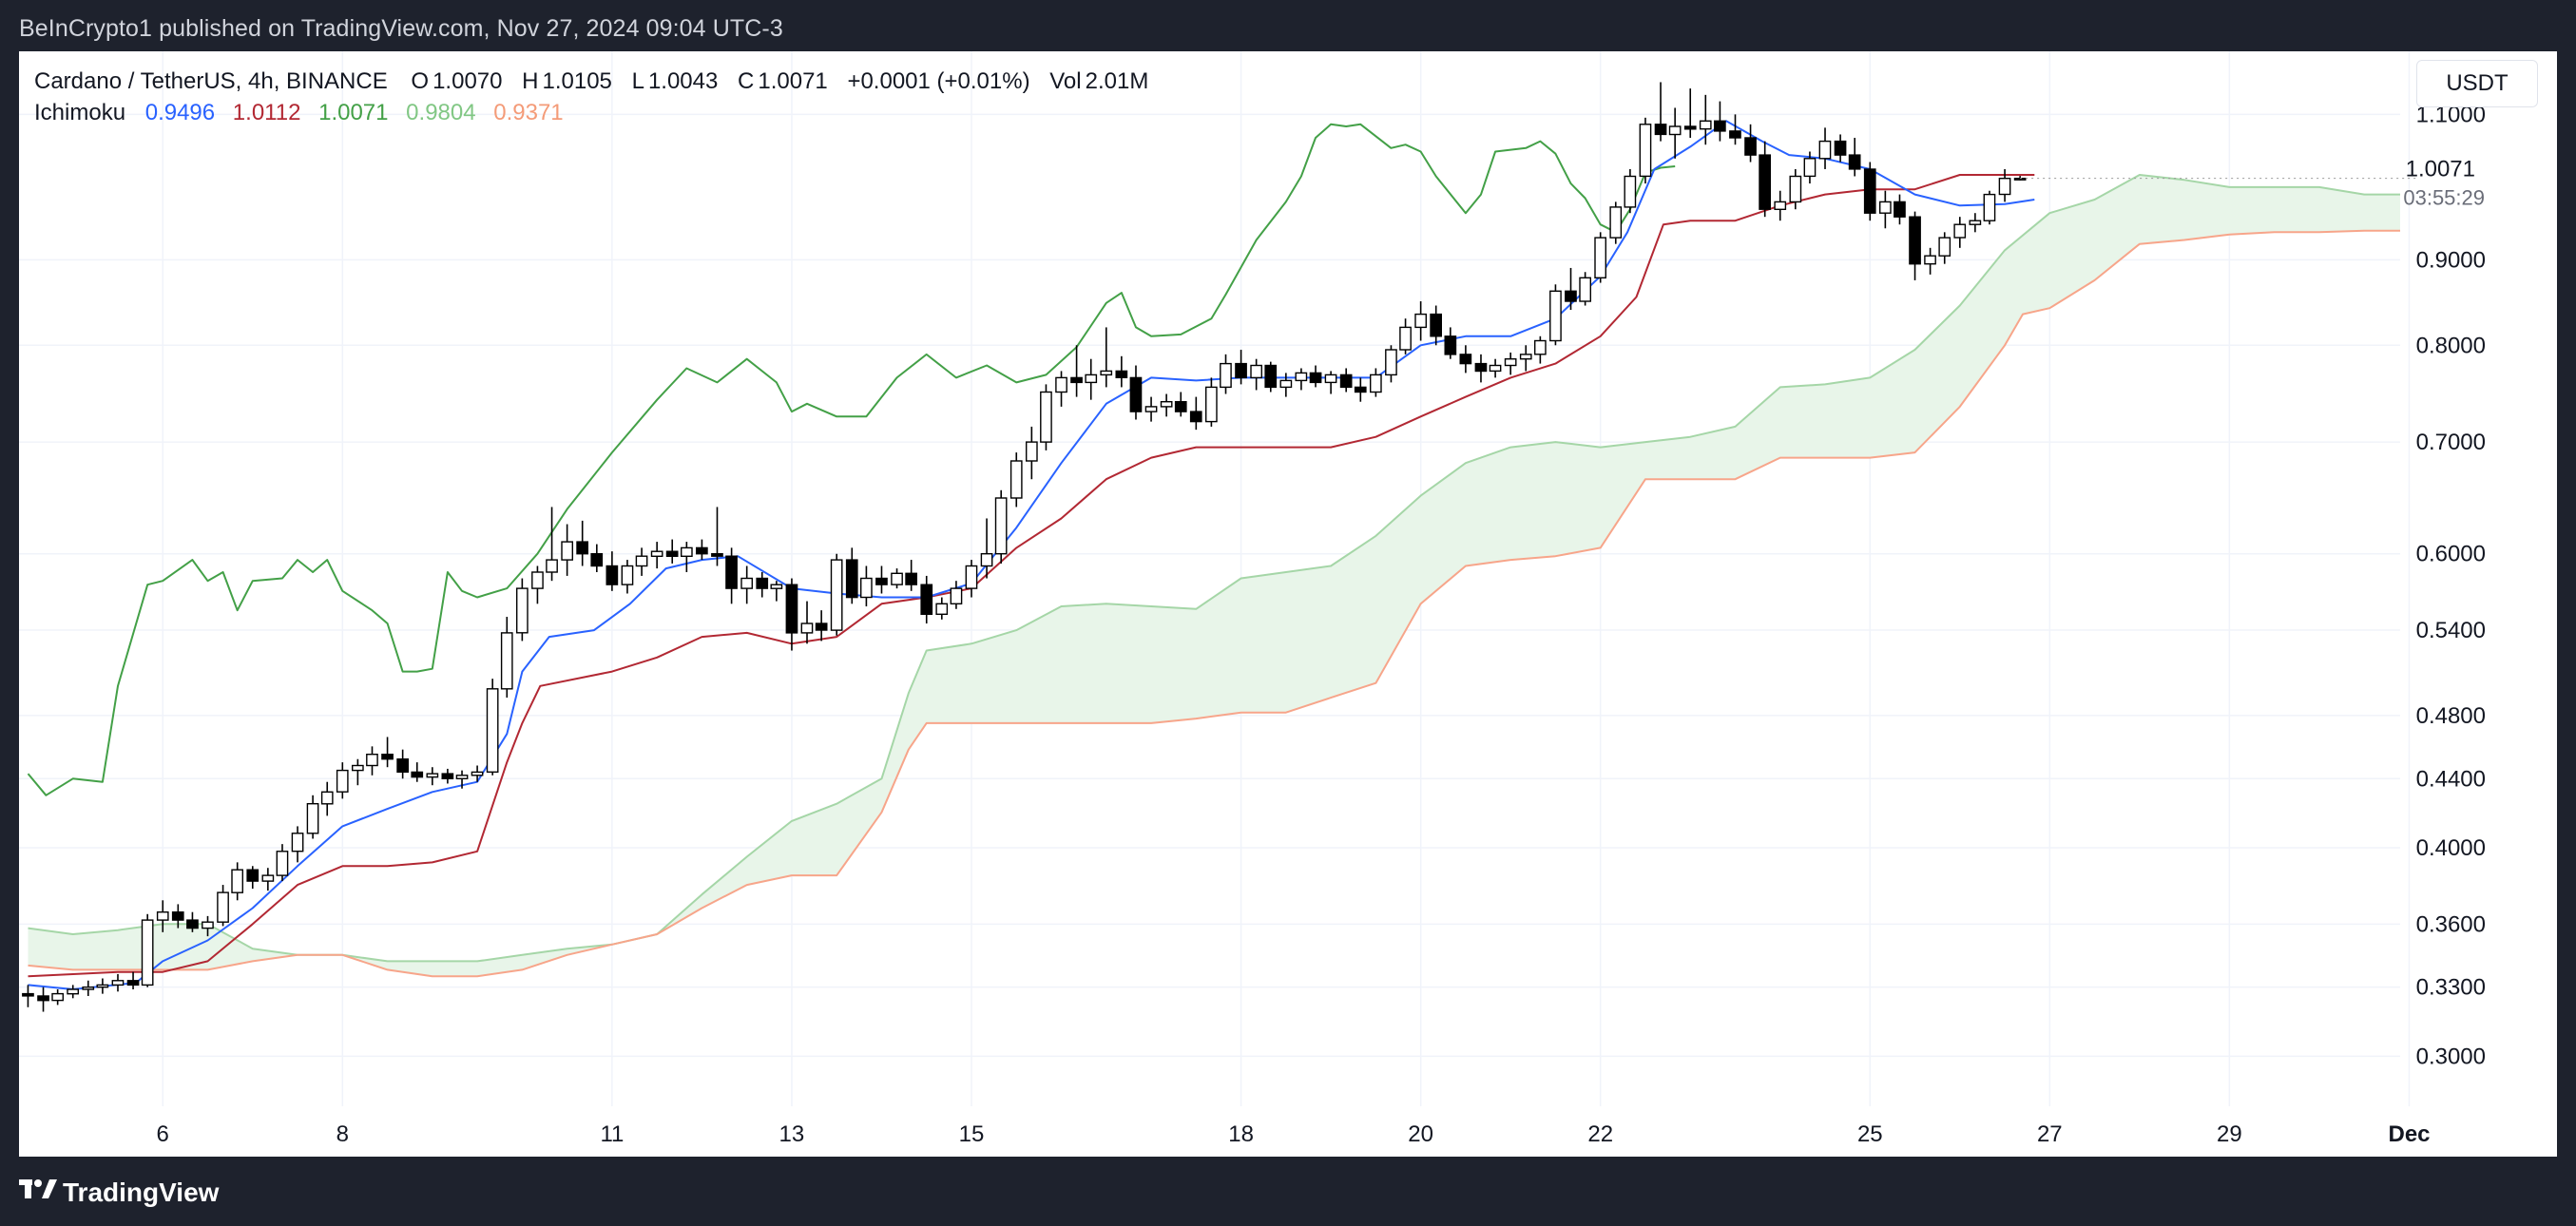 This screenshot has width=2576, height=1226. Describe the element at coordinates (441, 113) in the screenshot. I see `ichimoku-span-a-value: 0.9804` at that location.